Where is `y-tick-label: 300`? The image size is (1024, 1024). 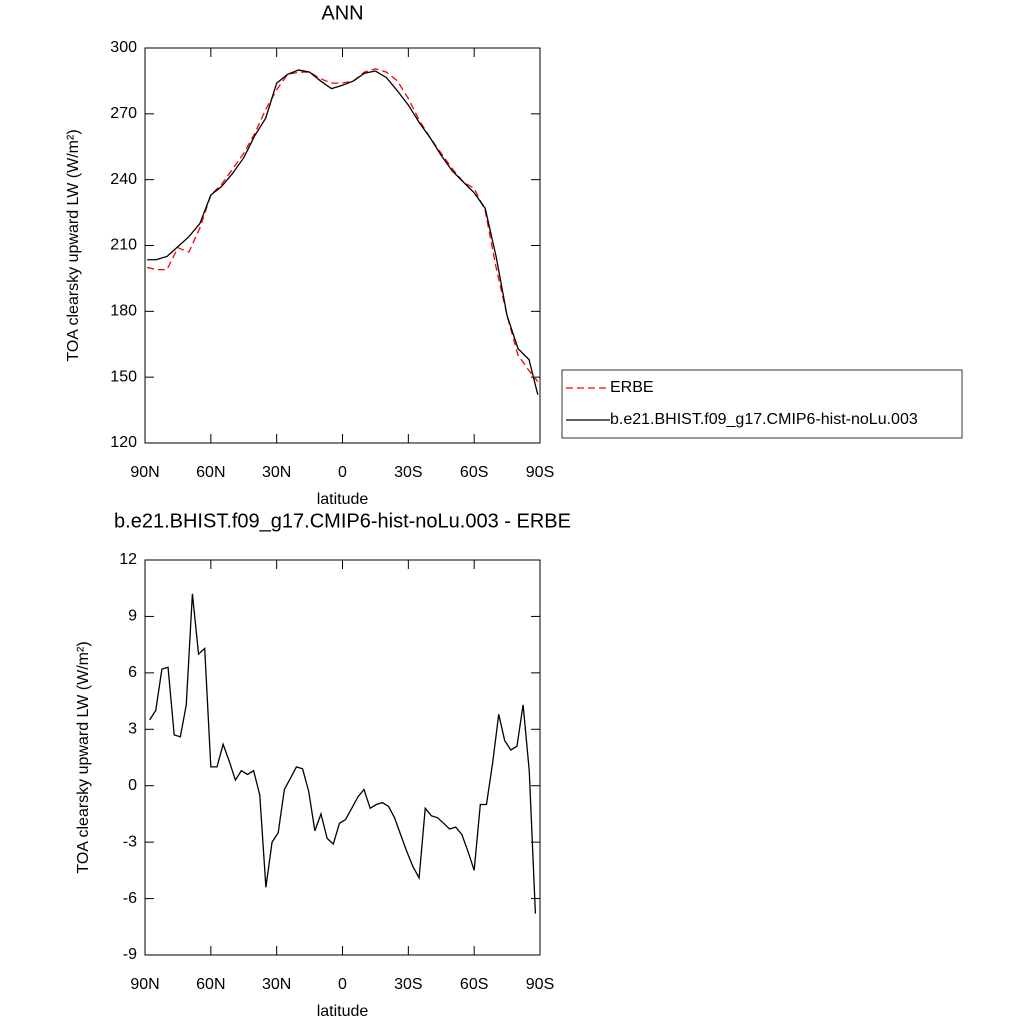
y-tick-label: 300 is located at coordinates (123, 47).